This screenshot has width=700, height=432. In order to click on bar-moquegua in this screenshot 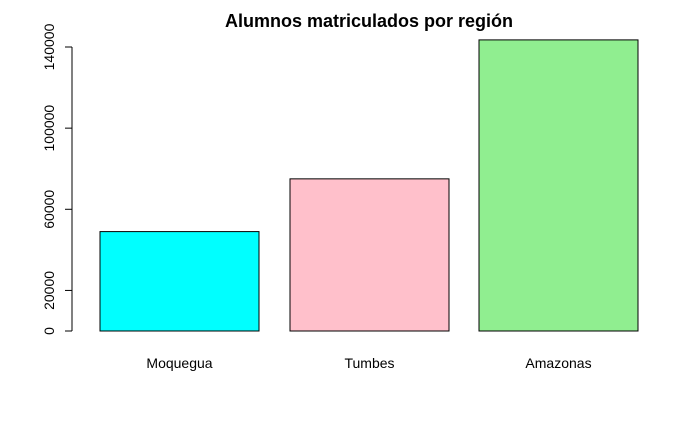, I will do `click(179, 281)`.